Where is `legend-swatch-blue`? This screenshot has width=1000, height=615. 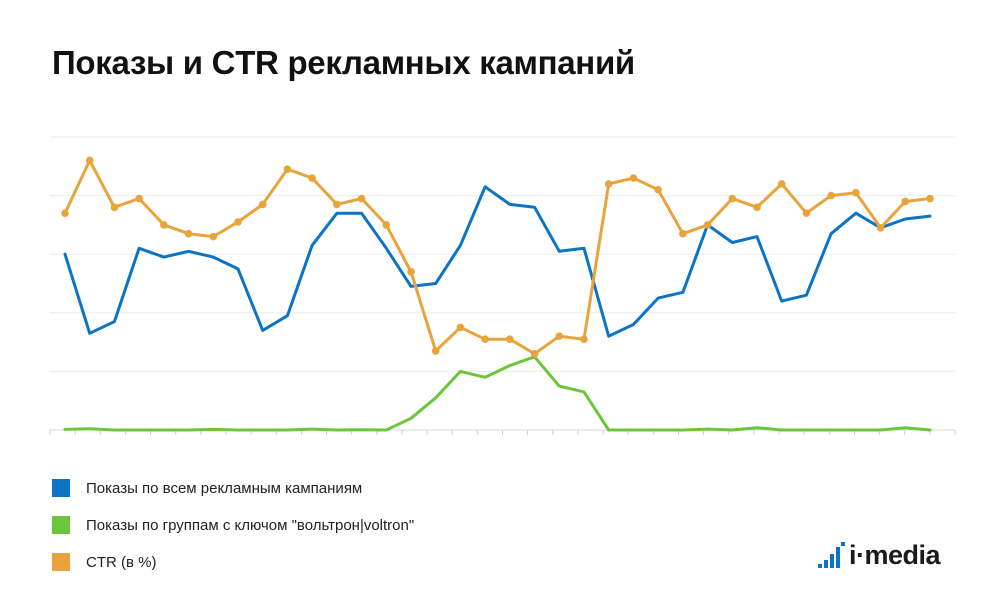 legend-swatch-blue is located at coordinates (61, 488).